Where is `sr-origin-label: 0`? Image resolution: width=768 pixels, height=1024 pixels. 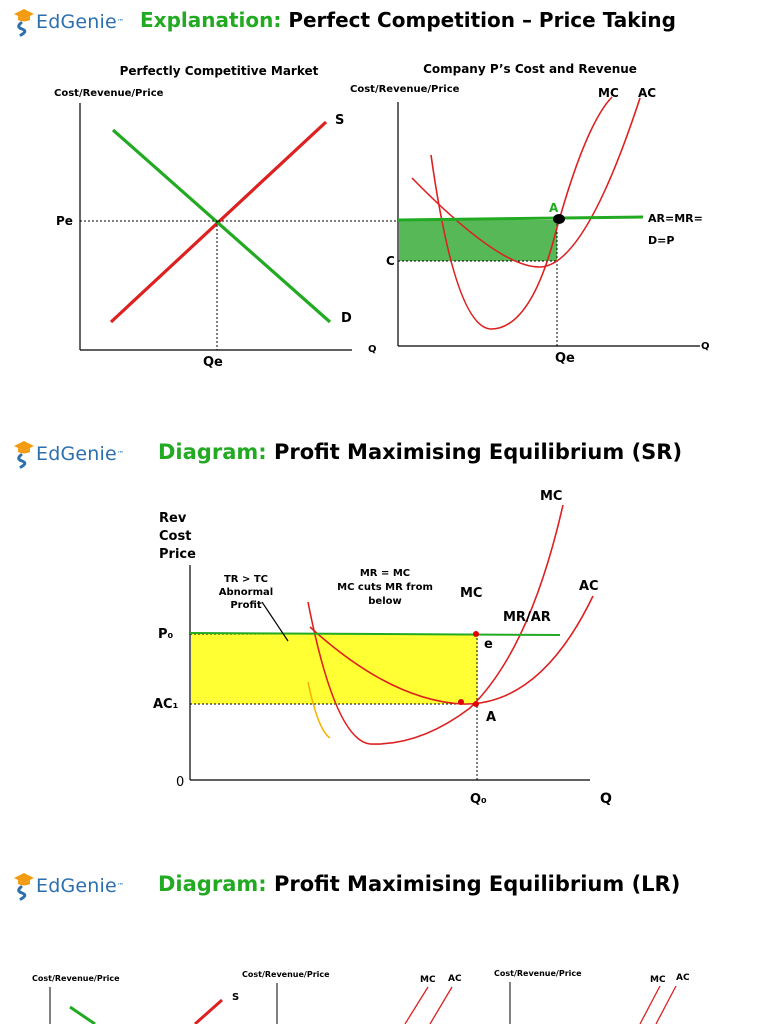 sr-origin-label: 0 is located at coordinates (180, 782).